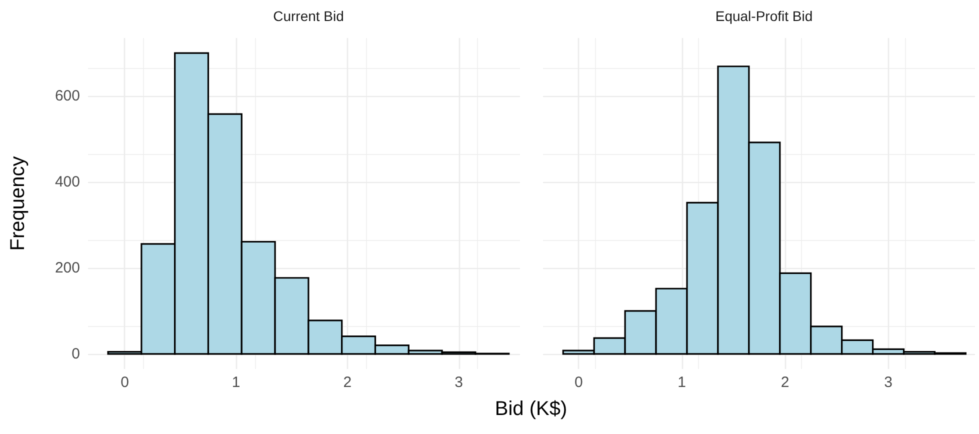 Image resolution: width=979 pixels, height=434 pixels. What do you see at coordinates (764, 16) in the screenshot?
I see `chart-title: Equal-Profit Bid` at bounding box center [764, 16].